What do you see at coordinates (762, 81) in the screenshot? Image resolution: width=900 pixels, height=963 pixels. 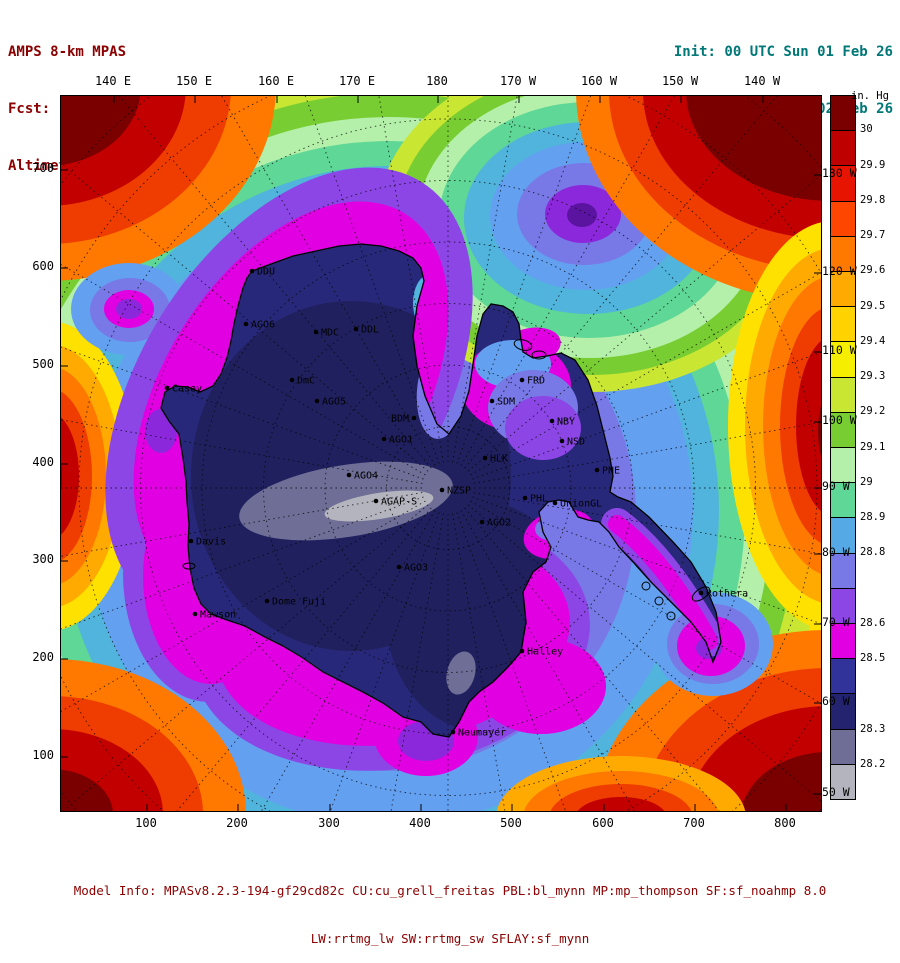 I see `axis-label-top: 140 W` at bounding box center [762, 81].